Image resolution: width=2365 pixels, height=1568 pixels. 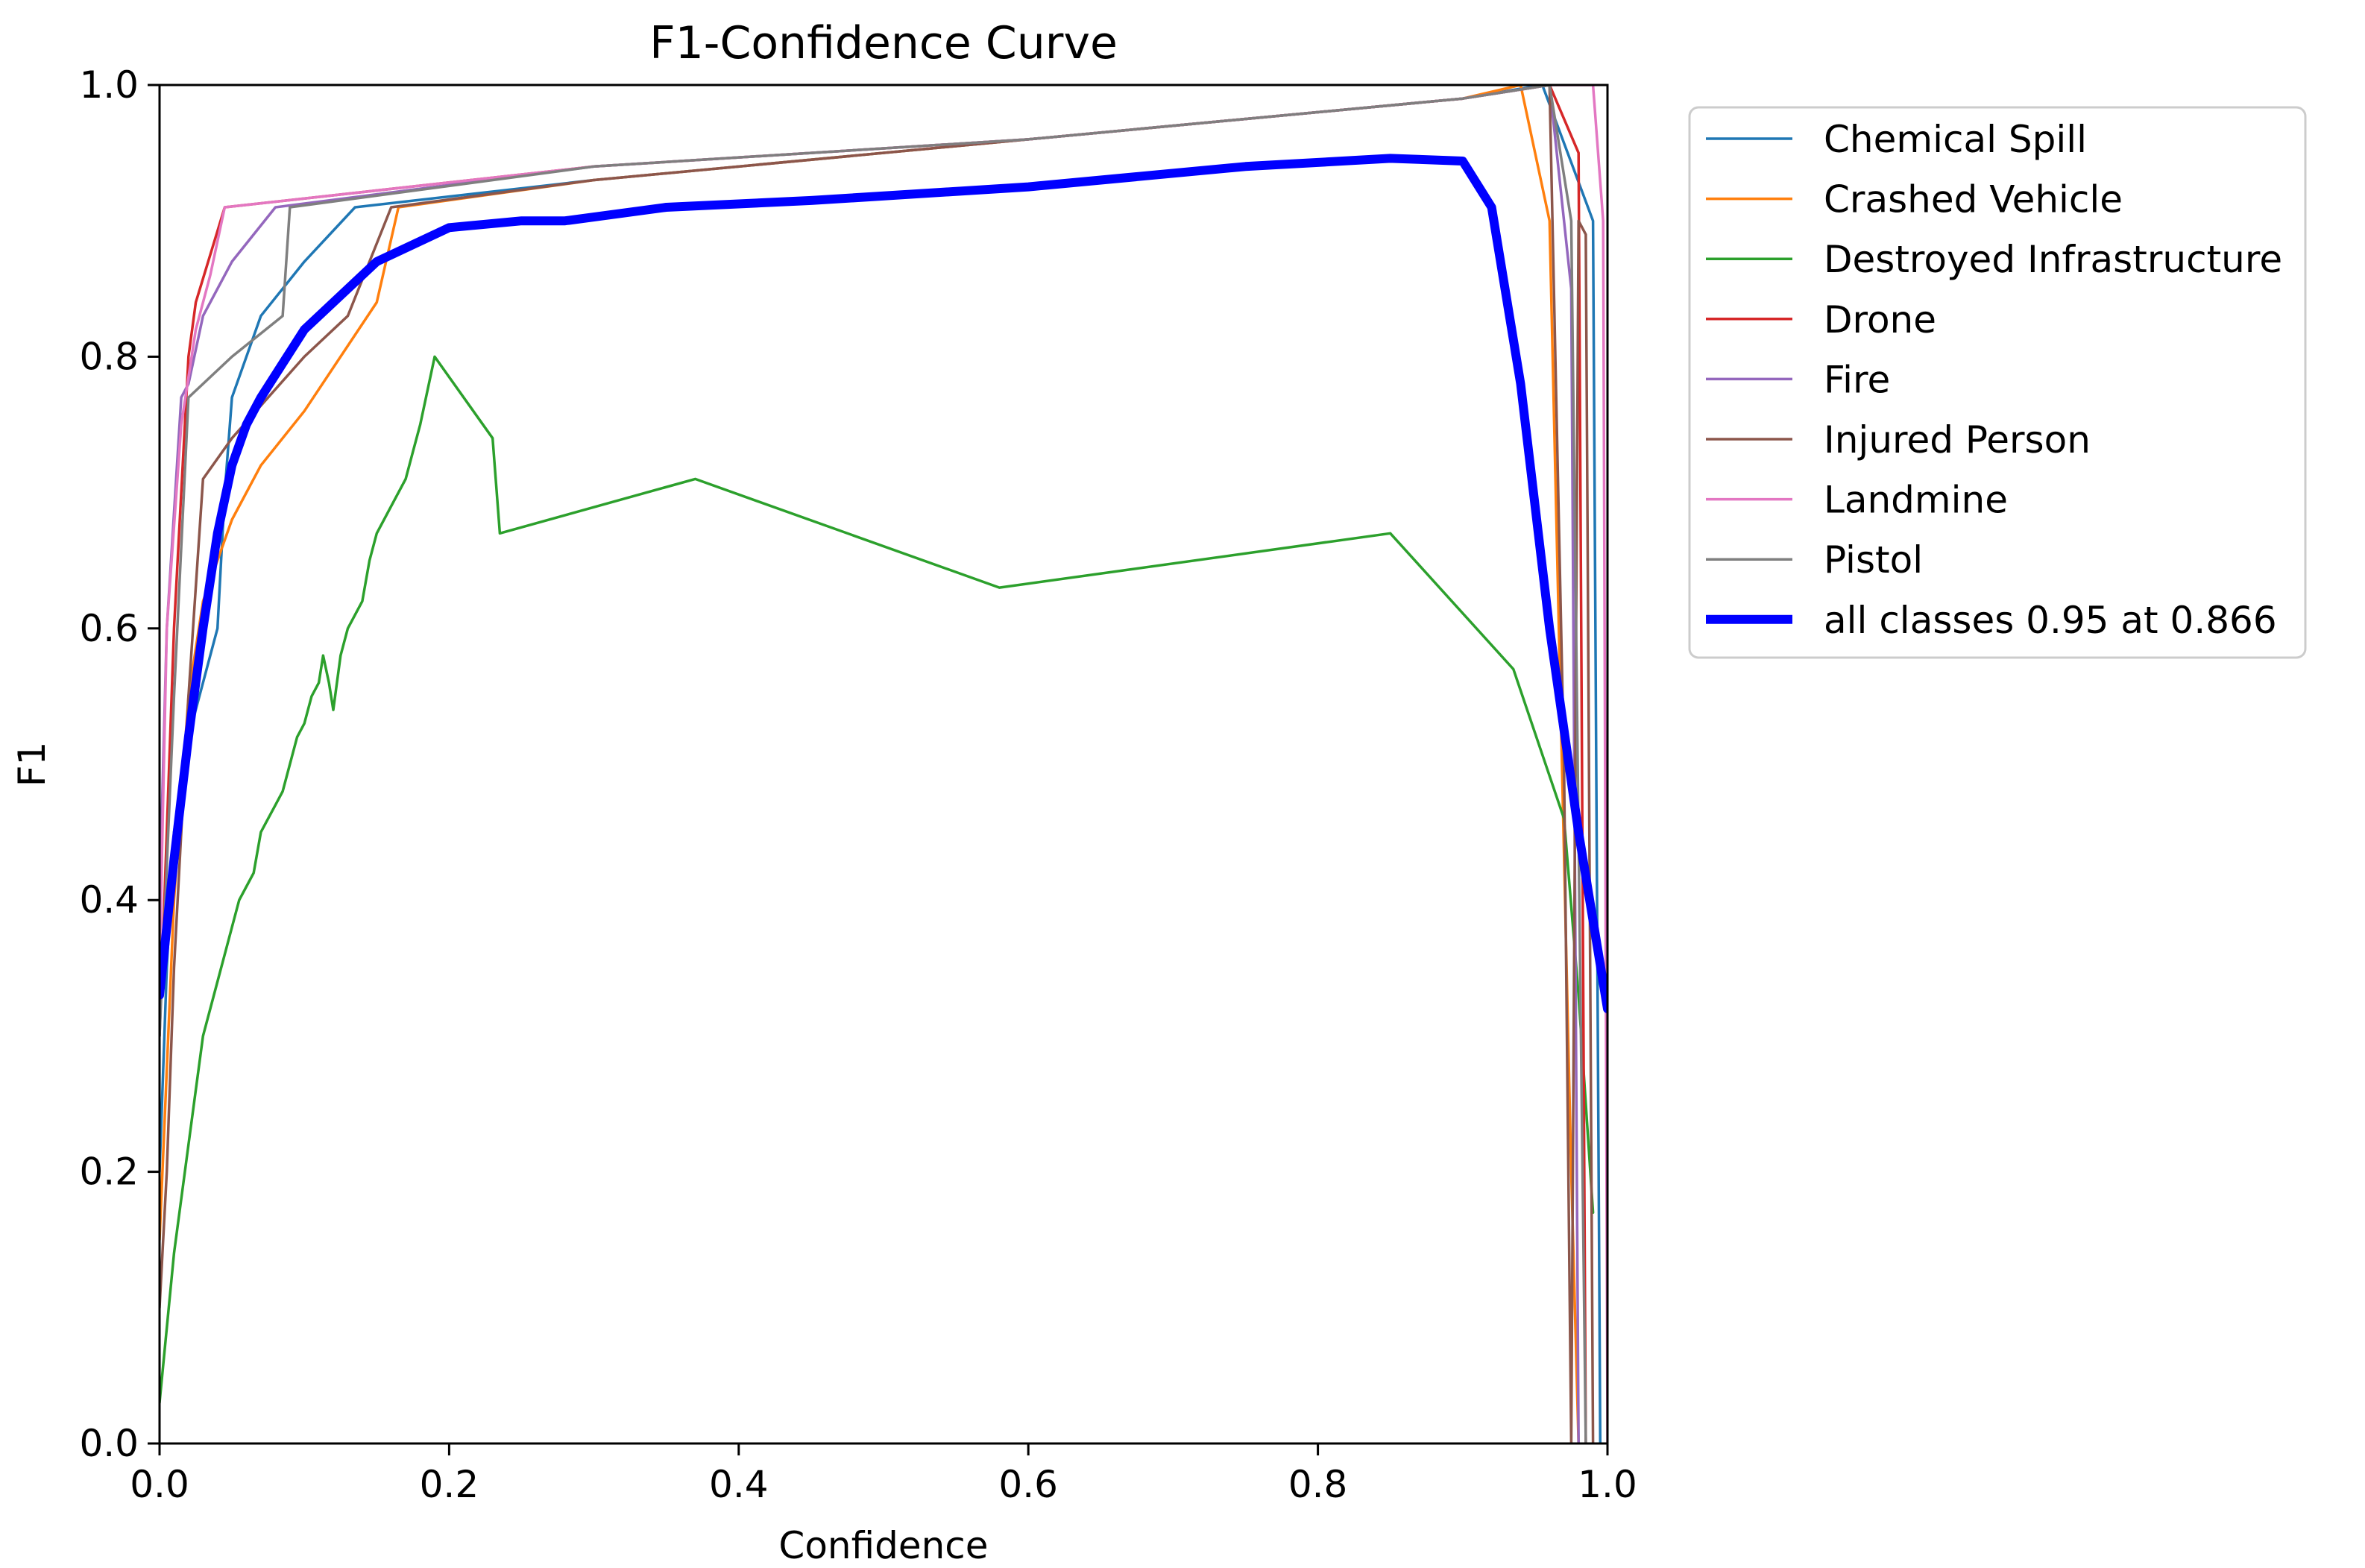 I want to click on y-tick-label: 0.8, so click(x=109, y=356).